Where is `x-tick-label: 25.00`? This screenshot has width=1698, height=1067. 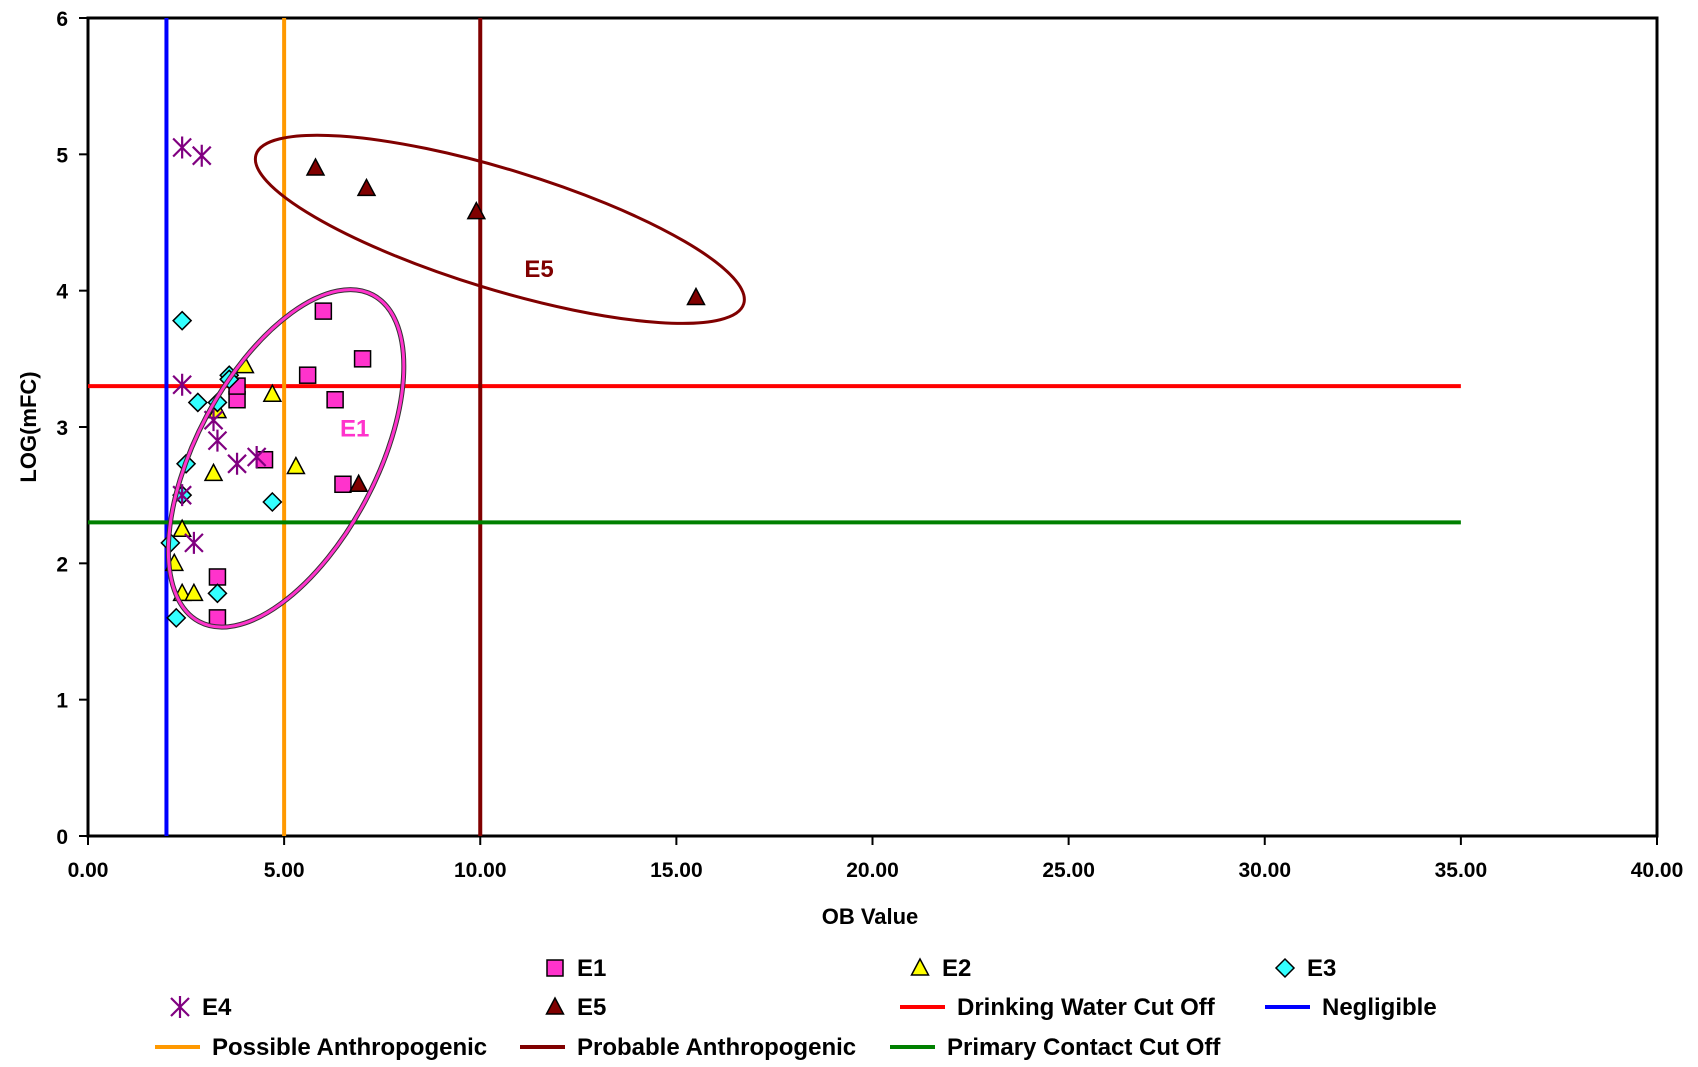
x-tick-label: 25.00 is located at coordinates (1068, 870).